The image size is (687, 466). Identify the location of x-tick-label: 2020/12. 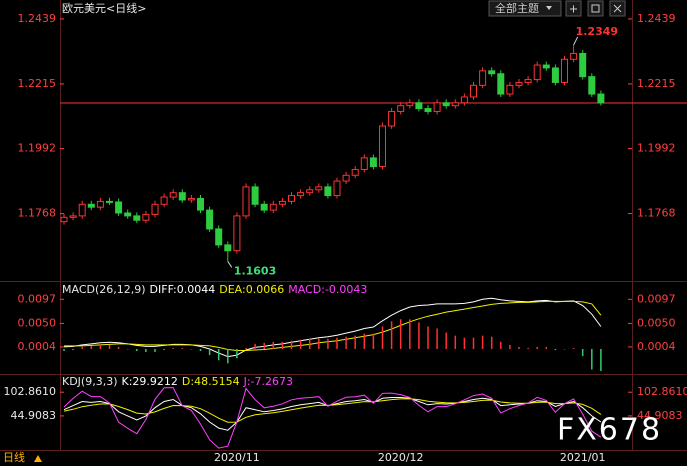
(401, 457).